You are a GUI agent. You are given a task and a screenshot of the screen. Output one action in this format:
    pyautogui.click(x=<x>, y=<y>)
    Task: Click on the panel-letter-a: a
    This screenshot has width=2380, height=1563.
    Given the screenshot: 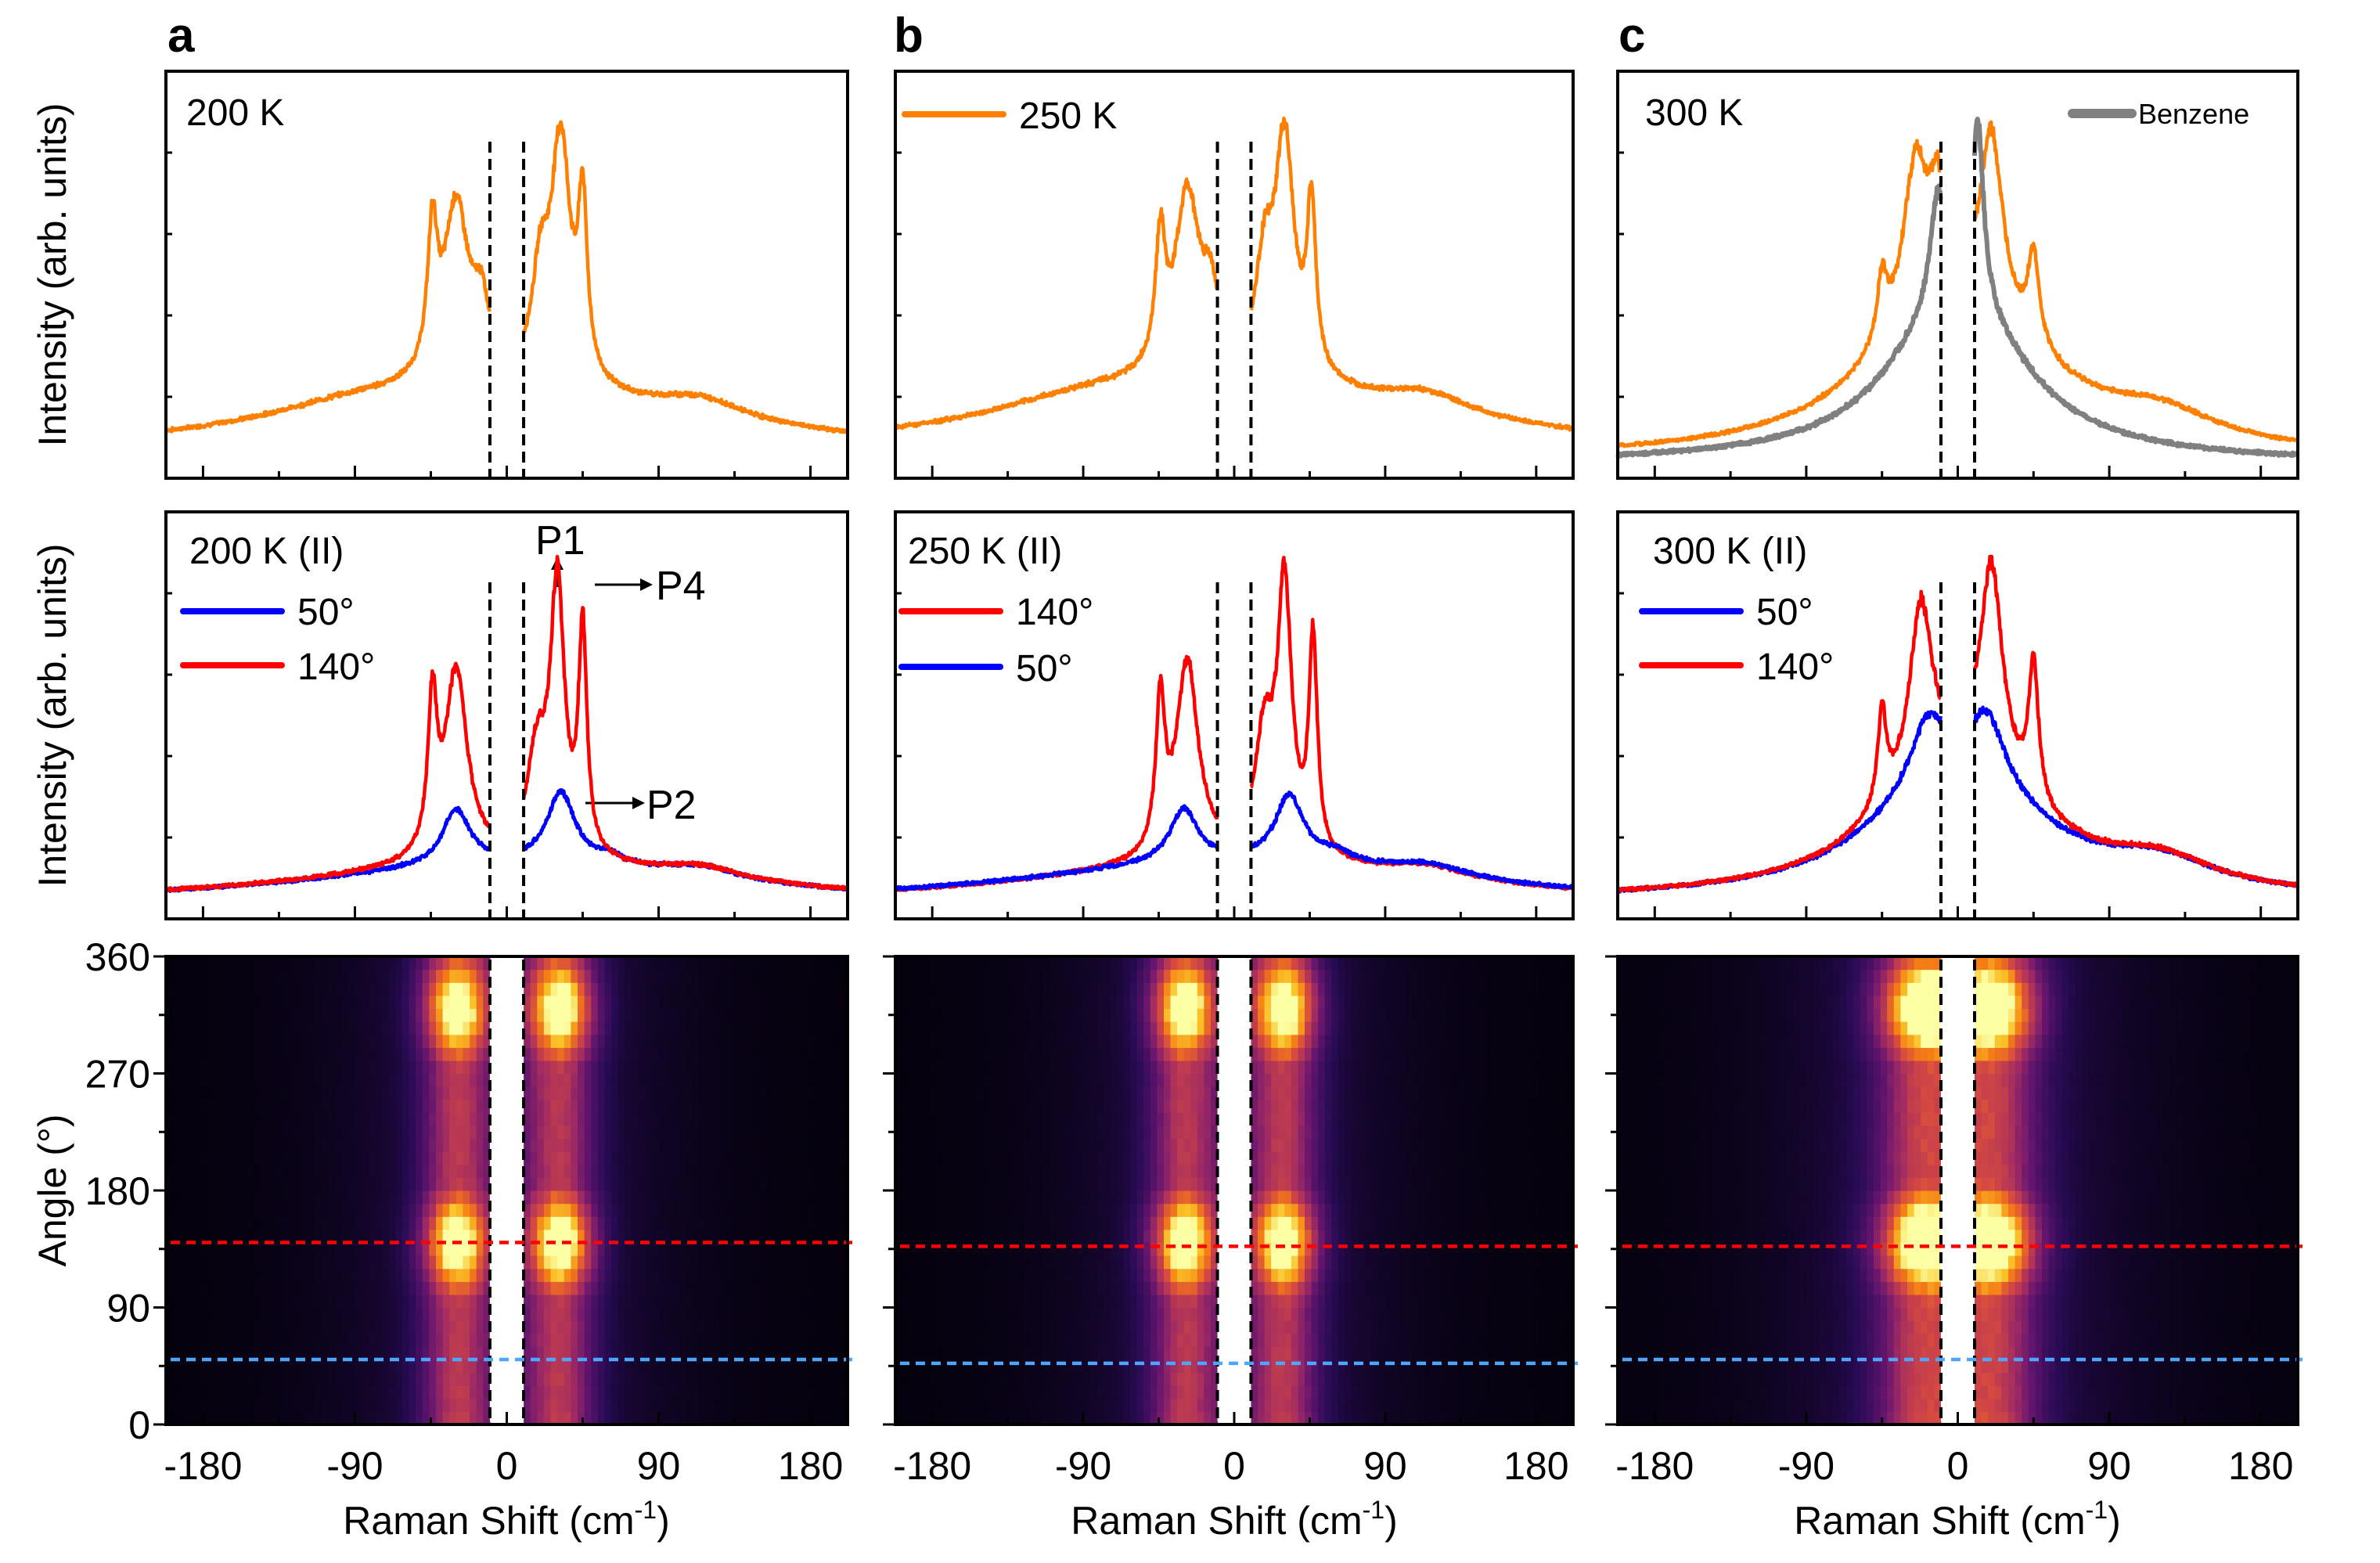 What is the action you would take?
    pyautogui.click(x=181, y=36)
    